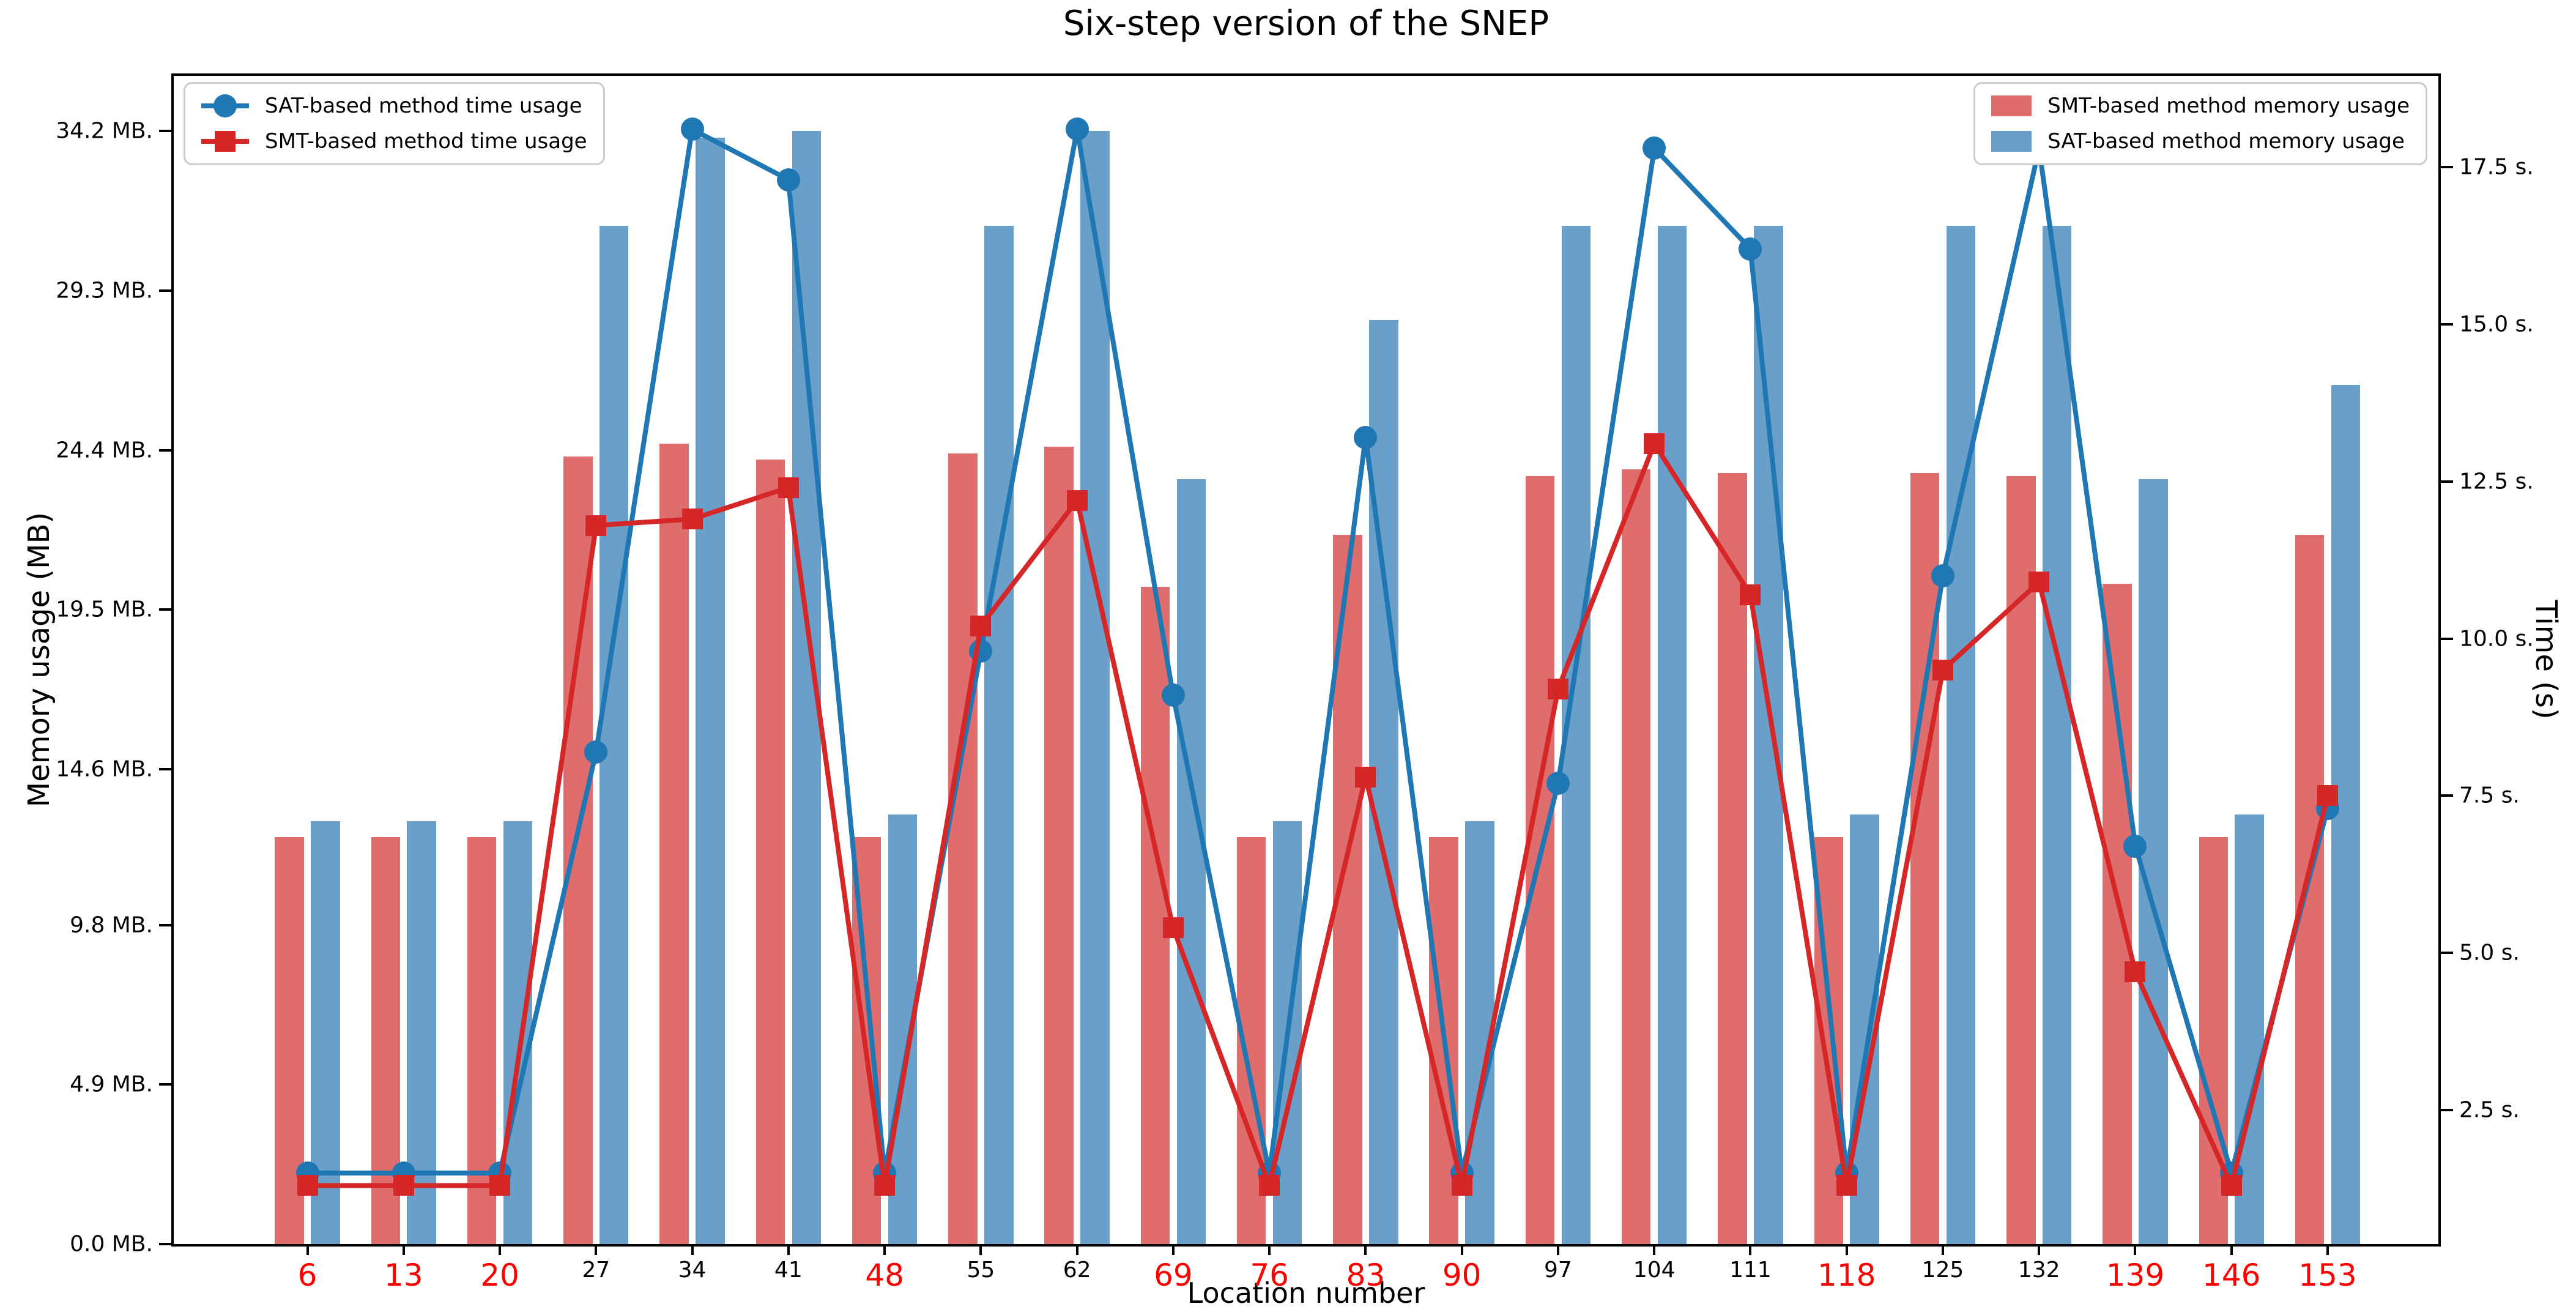  I want to click on x-tick-label: 153, so click(2327, 1275).